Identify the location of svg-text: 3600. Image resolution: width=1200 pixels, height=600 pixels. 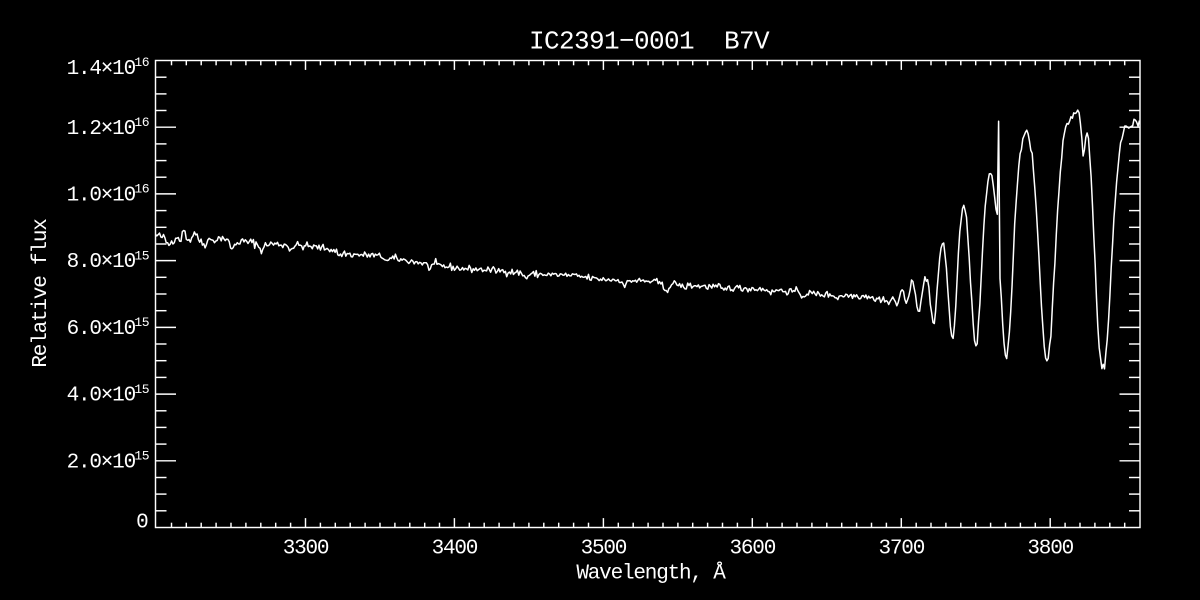
(752, 549).